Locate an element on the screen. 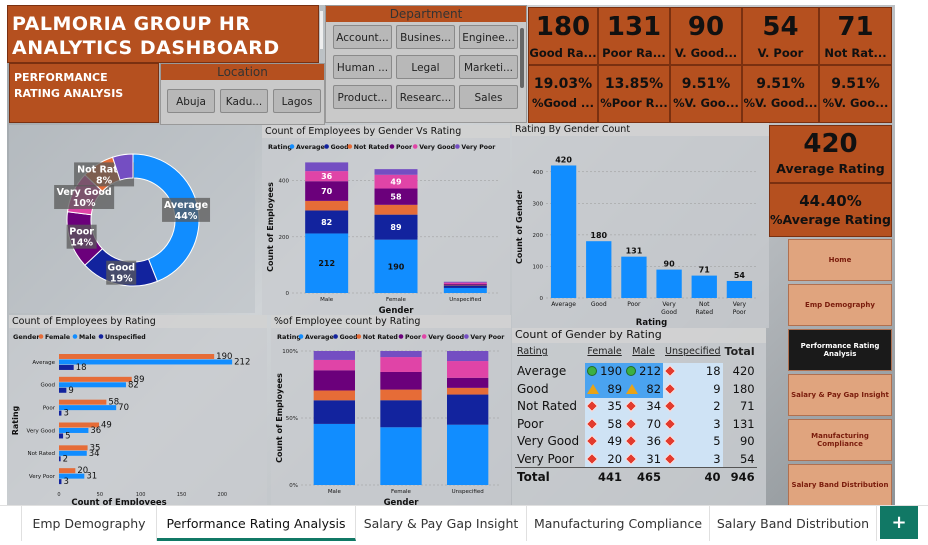 The width and height of the screenshot is (928, 545). green-circle-indicator-icon is located at coordinates (592, 371).